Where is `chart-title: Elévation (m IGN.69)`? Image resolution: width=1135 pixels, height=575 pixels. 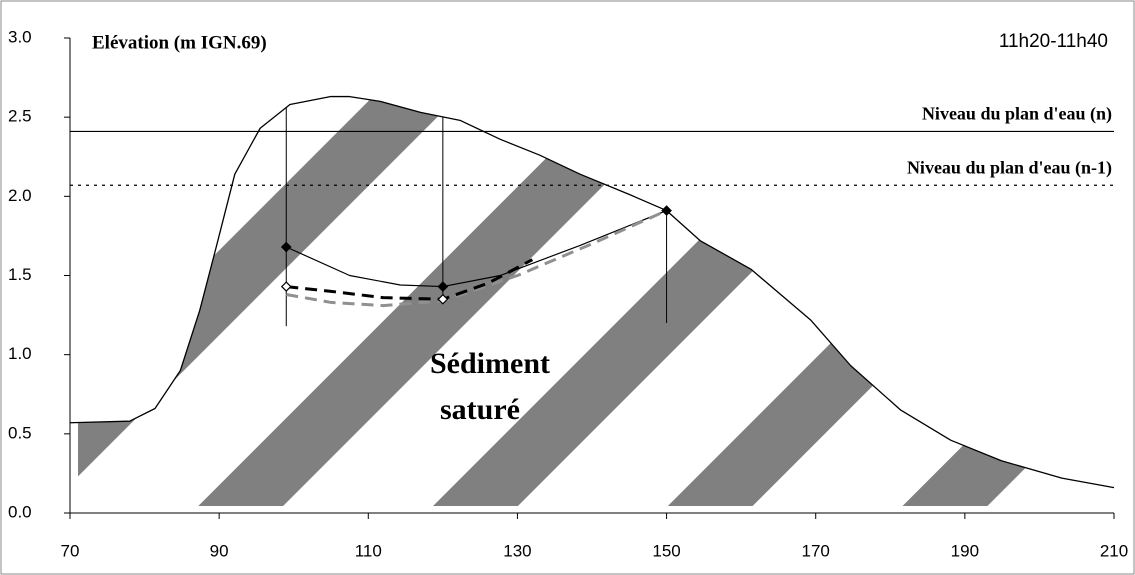 chart-title: Elévation (m IGN.69) is located at coordinates (179, 42).